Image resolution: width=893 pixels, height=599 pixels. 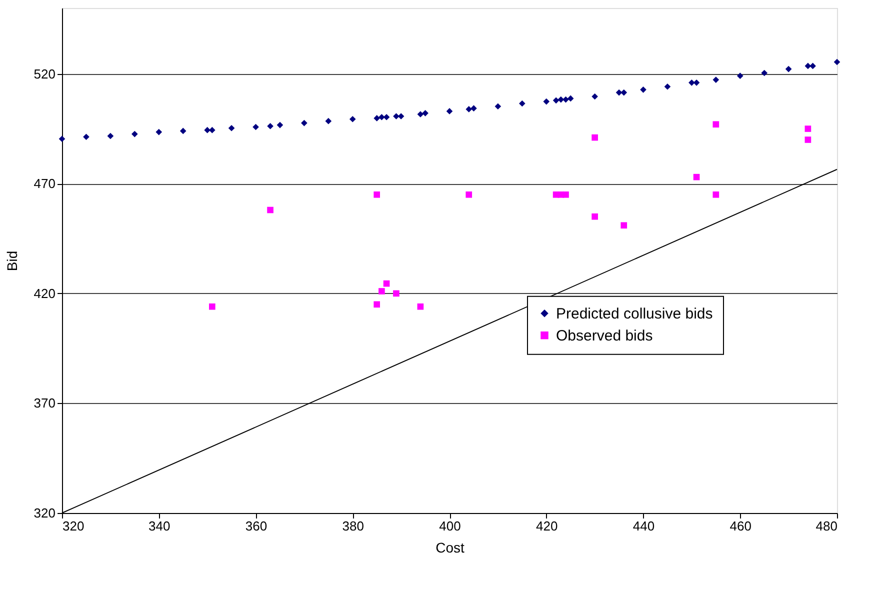 What do you see at coordinates (45, 513) in the screenshot?
I see `y-tick-label: 320` at bounding box center [45, 513].